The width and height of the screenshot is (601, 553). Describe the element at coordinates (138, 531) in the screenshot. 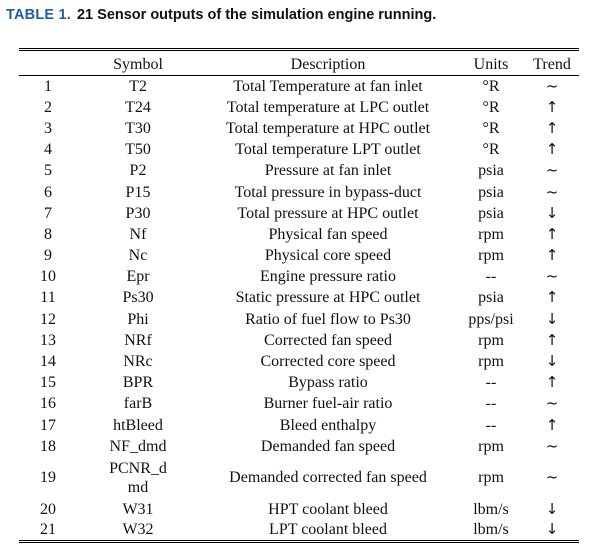

I see `row-symbol: W32` at that location.